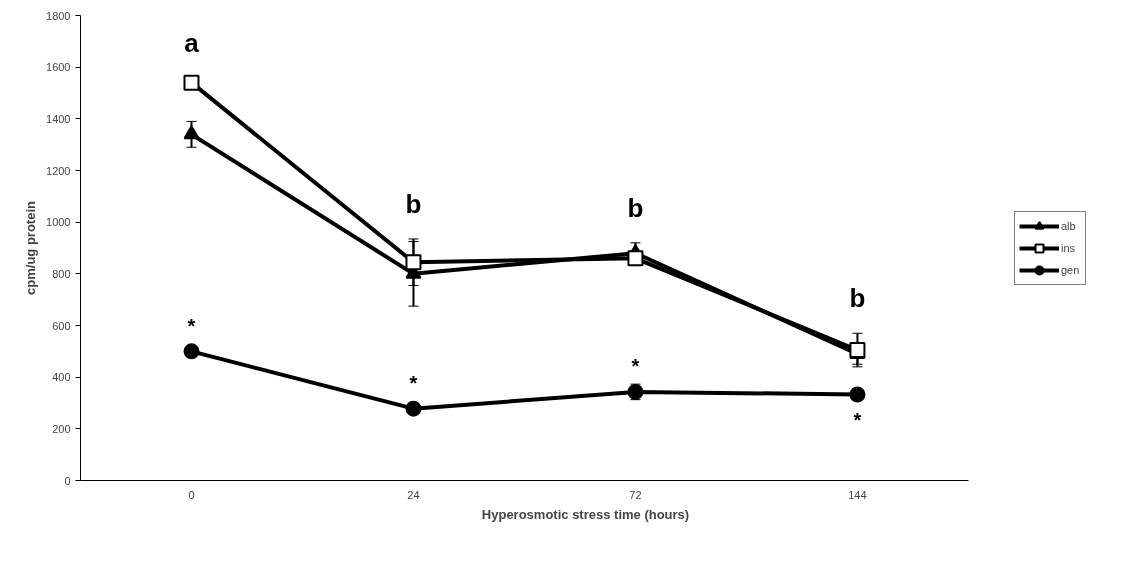 Image resolution: width=1145 pixels, height=565 pixels. I want to click on x-tick-label: 0, so click(191, 494).